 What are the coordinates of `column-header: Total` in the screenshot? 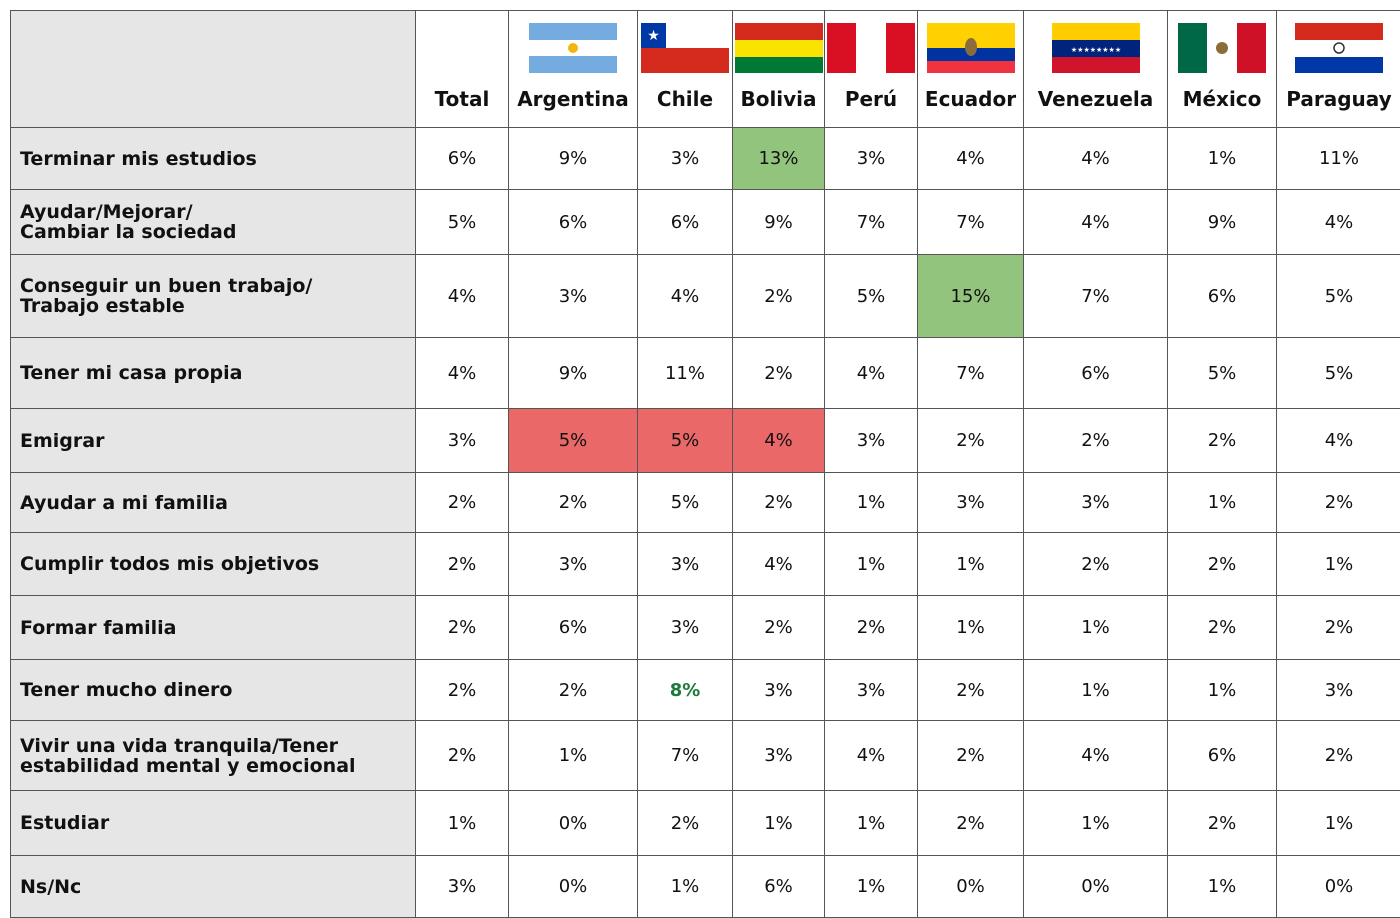 It's located at (462, 69).